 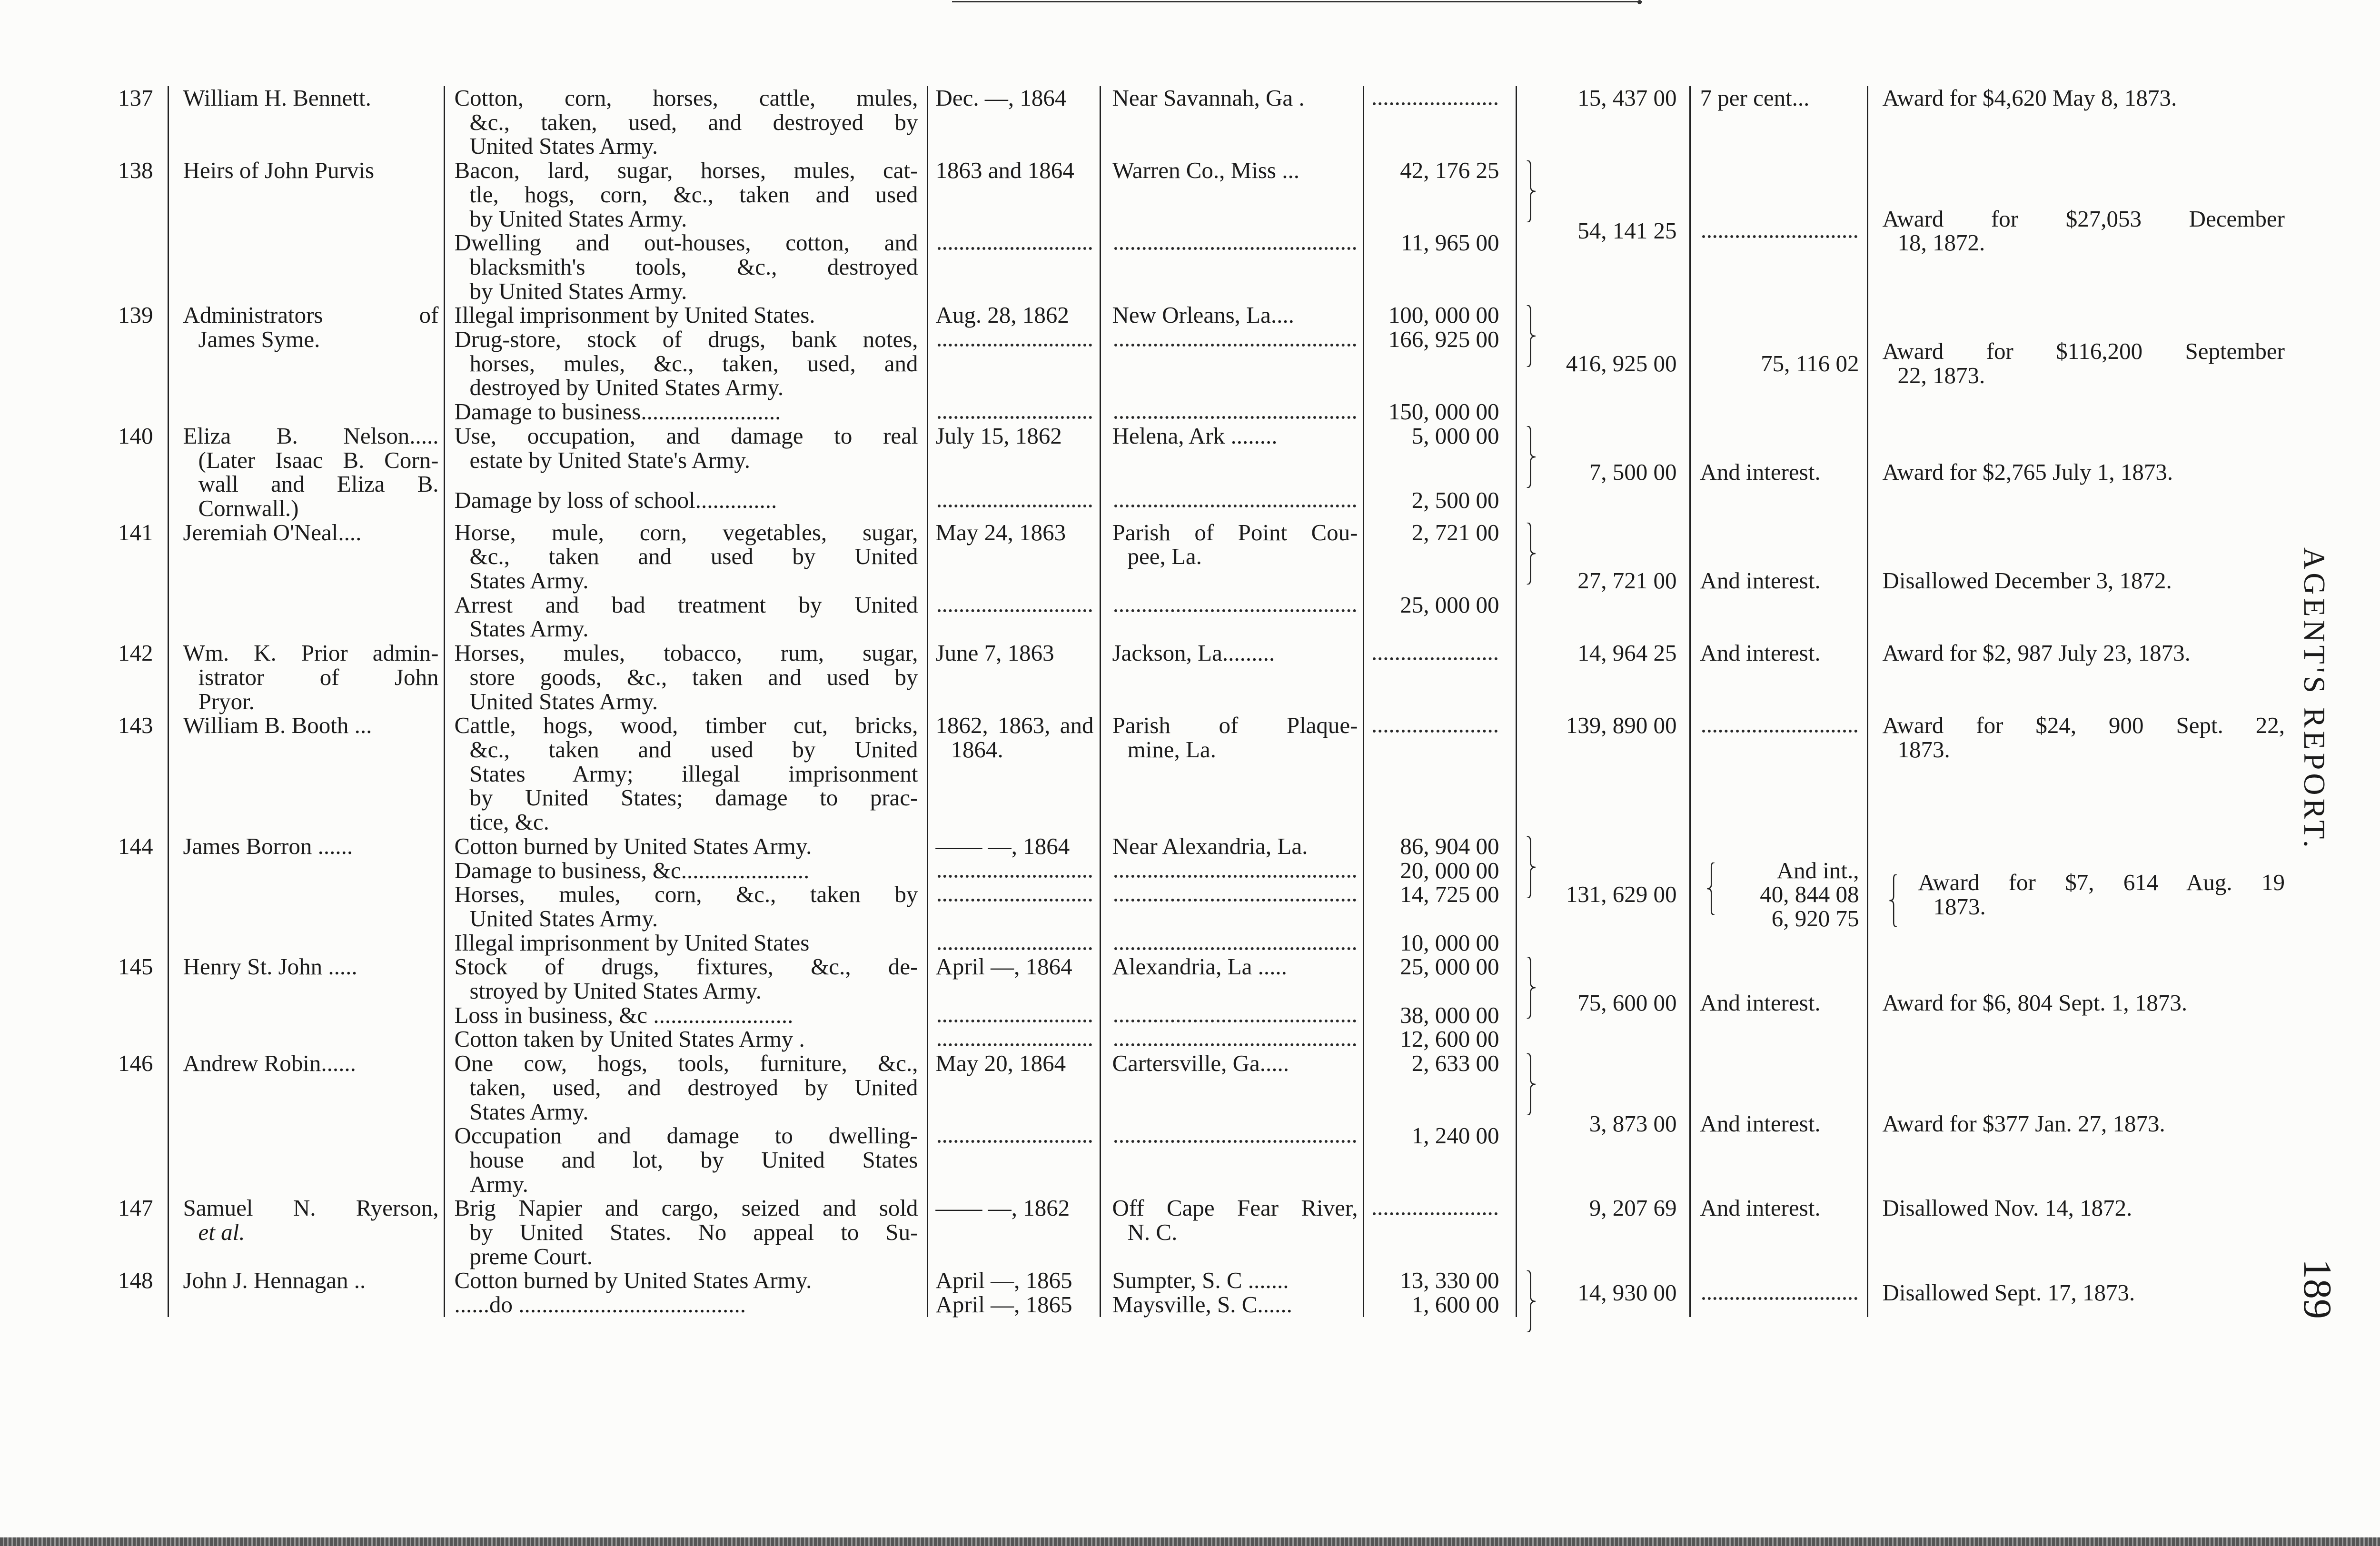 I want to click on claim-date: April —, 1864, so click(x=1013, y=979).